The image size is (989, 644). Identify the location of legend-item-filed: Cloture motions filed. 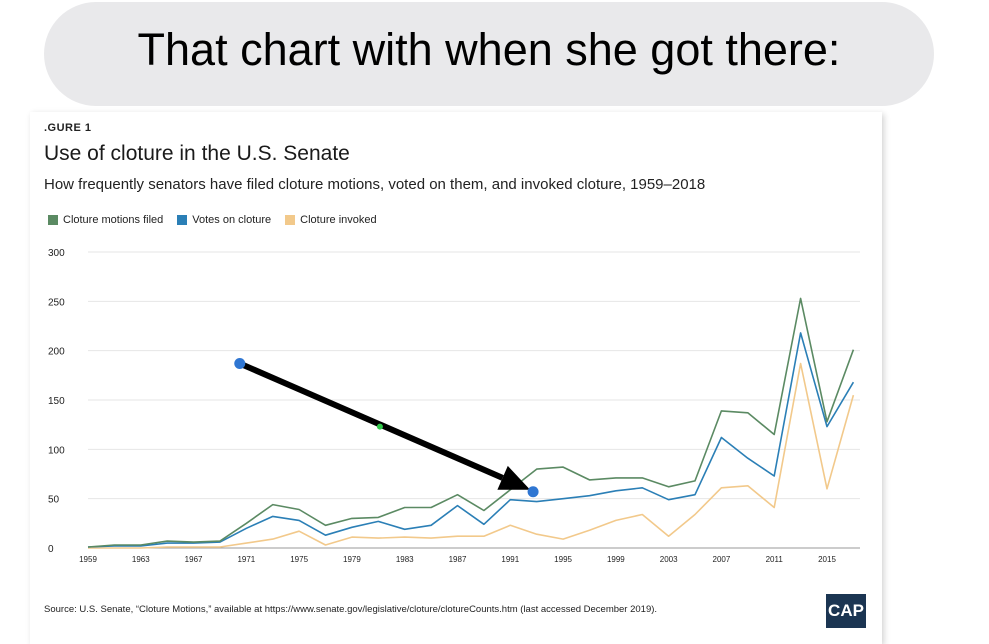
(105, 220).